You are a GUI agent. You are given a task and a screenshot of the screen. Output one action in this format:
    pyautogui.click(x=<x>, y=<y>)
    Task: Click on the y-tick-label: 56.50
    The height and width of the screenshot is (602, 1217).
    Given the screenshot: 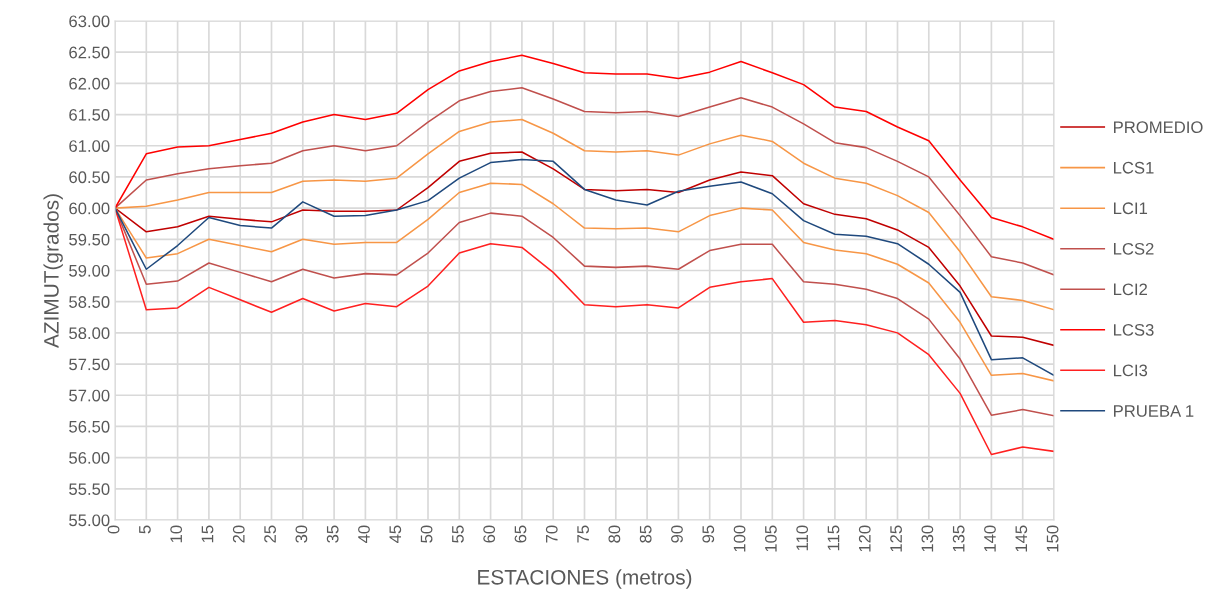 What is the action you would take?
    pyautogui.click(x=89, y=426)
    